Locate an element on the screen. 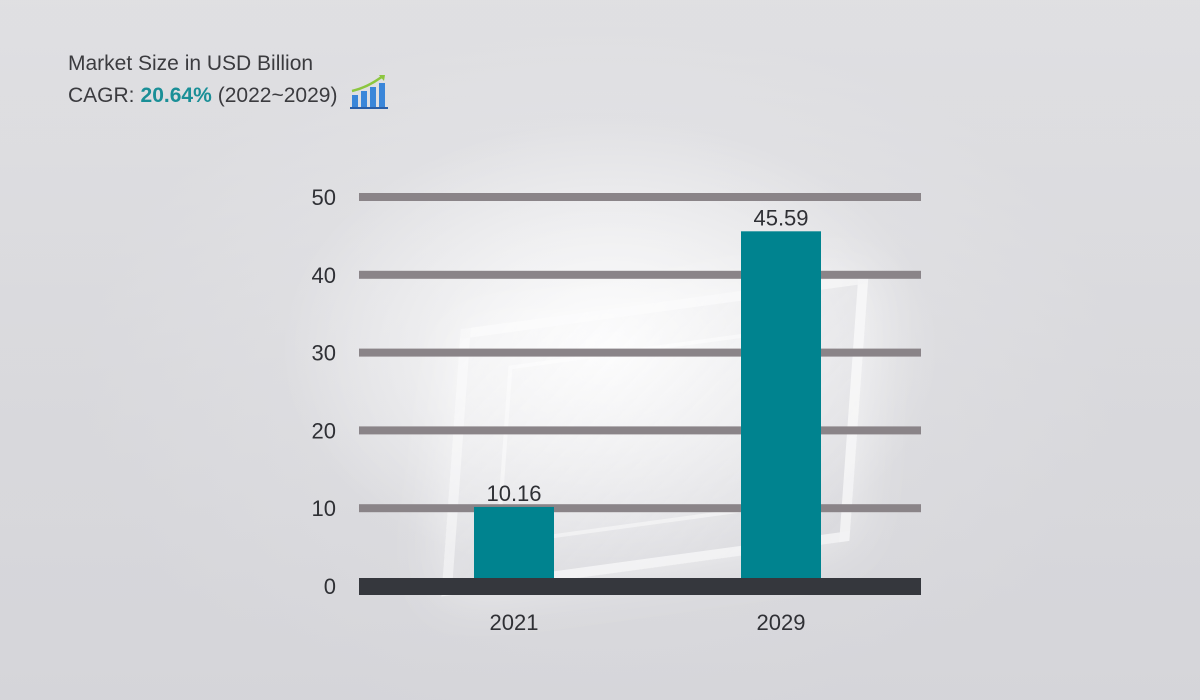 This screenshot has width=1200, height=700. cagr-period: (2022~2029) is located at coordinates (277, 95).